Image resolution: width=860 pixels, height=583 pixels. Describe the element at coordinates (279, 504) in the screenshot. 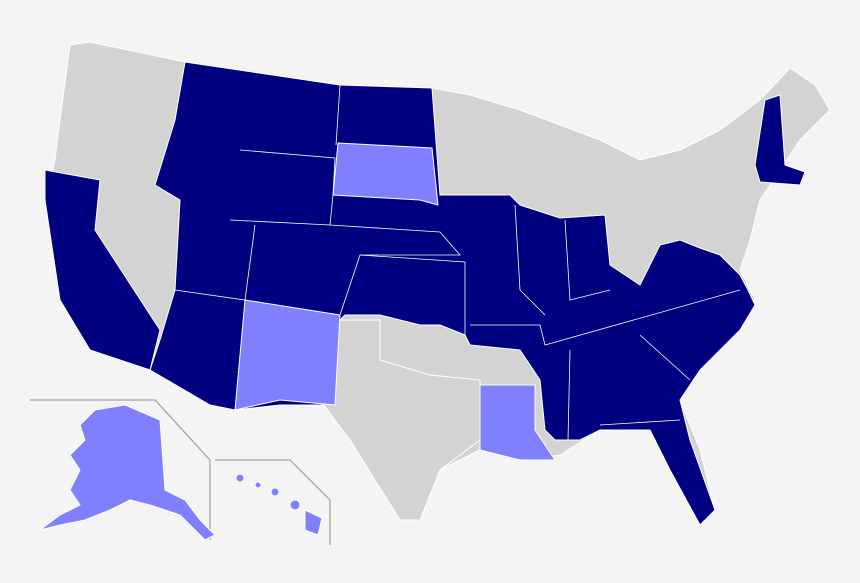

I see `hawaii` at that location.